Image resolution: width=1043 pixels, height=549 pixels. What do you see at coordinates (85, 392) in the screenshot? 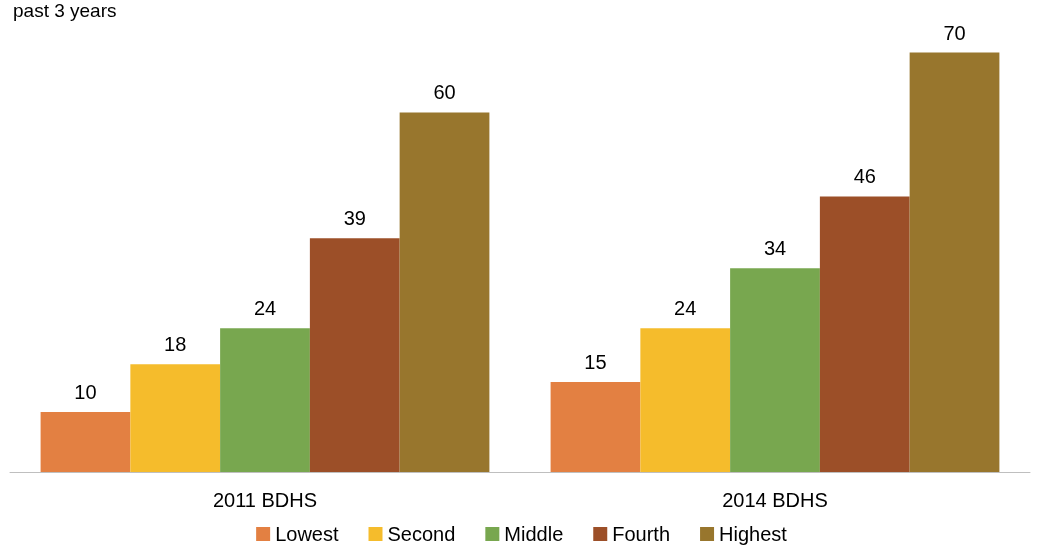
I see `data-label: 10` at bounding box center [85, 392].